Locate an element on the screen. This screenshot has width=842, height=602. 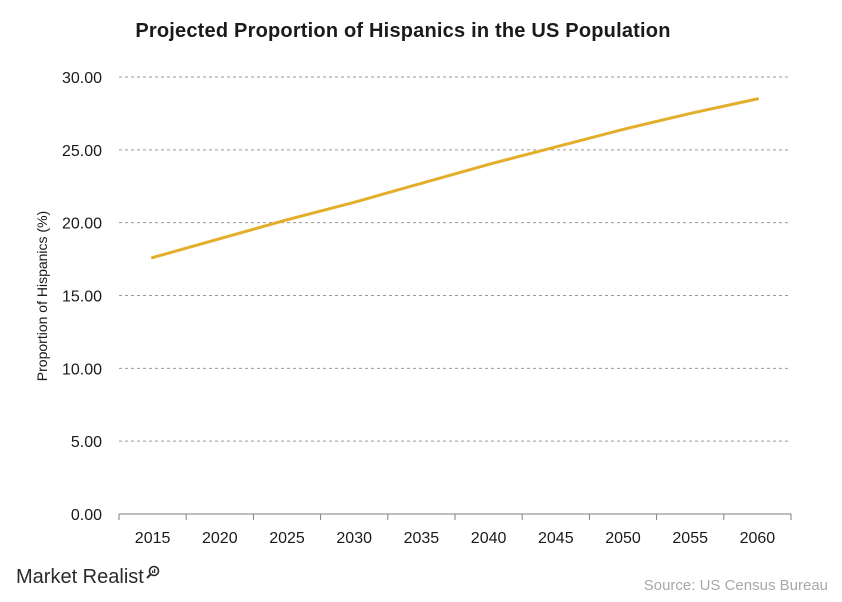
y-tick-label: 30.00 is located at coordinates (82, 78).